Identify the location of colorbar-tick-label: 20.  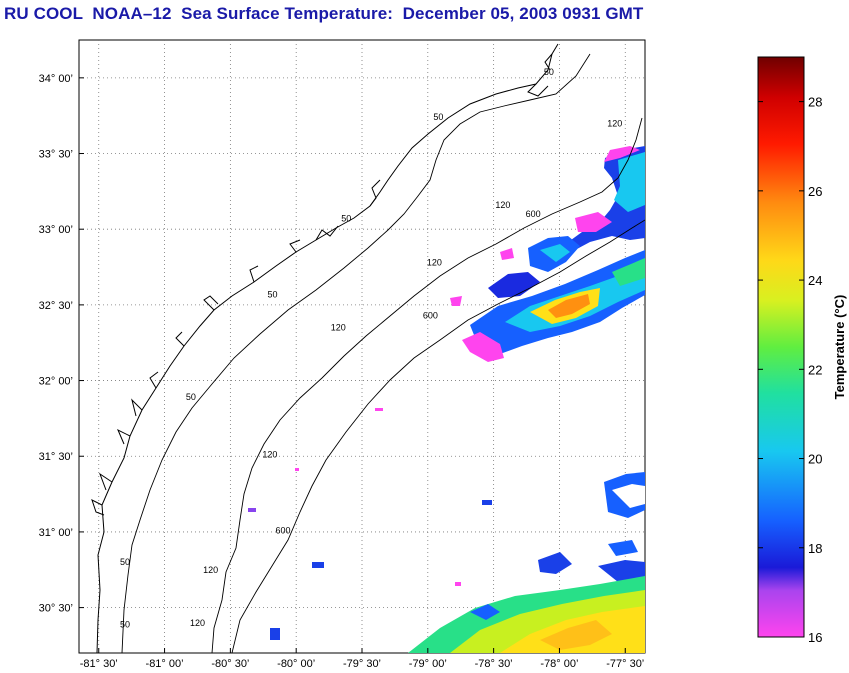
(815, 459).